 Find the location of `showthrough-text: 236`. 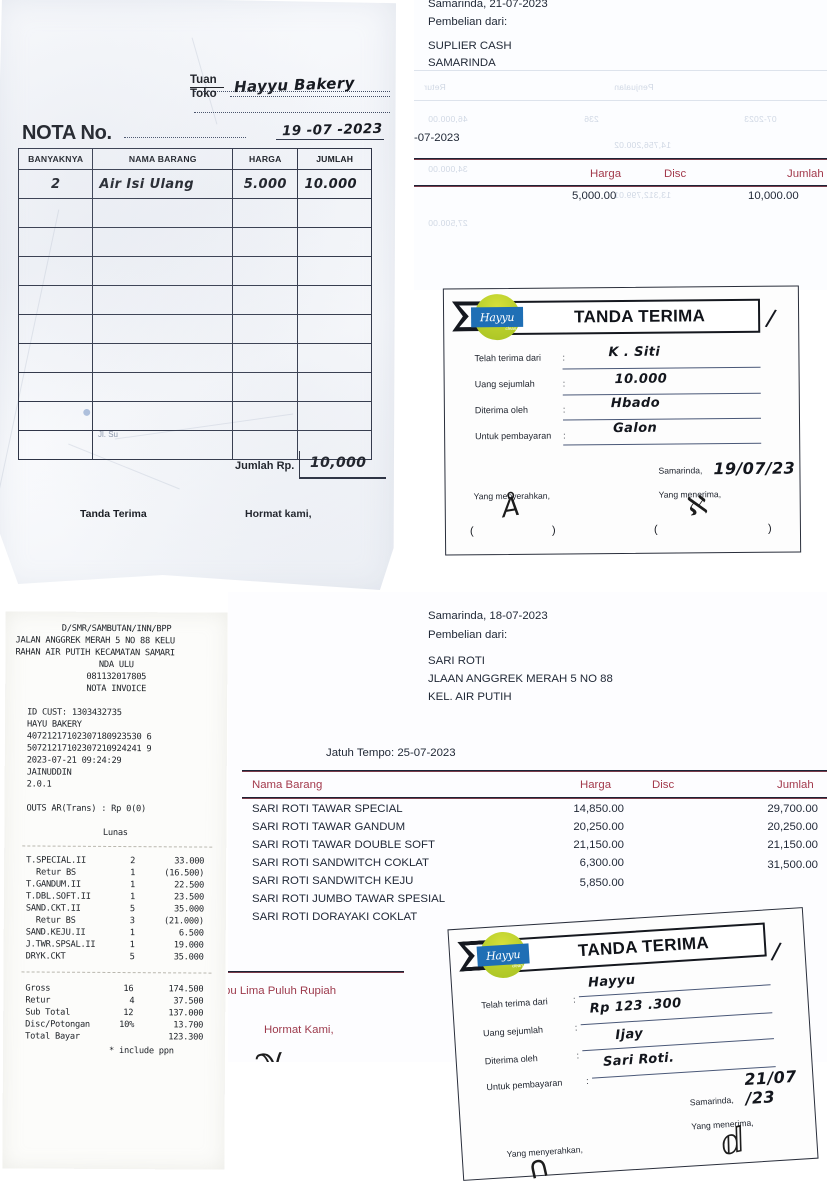

showthrough-text: 236 is located at coordinates (591, 119).